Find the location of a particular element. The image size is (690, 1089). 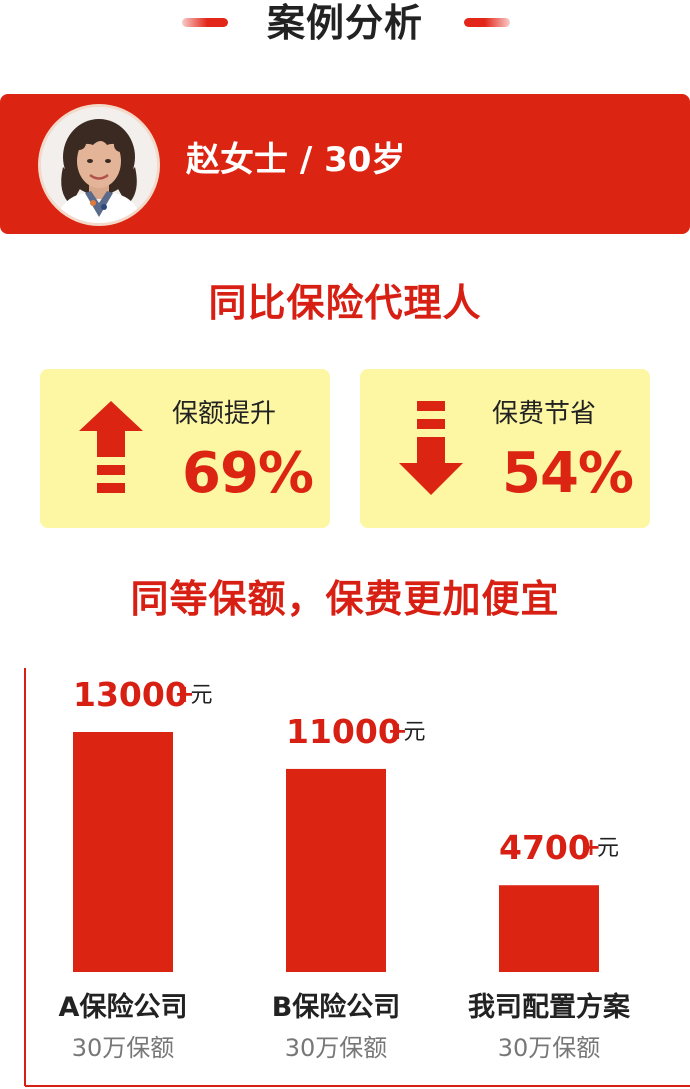

profile-name: 赵女士 / 30岁 is located at coordinates (296, 160).